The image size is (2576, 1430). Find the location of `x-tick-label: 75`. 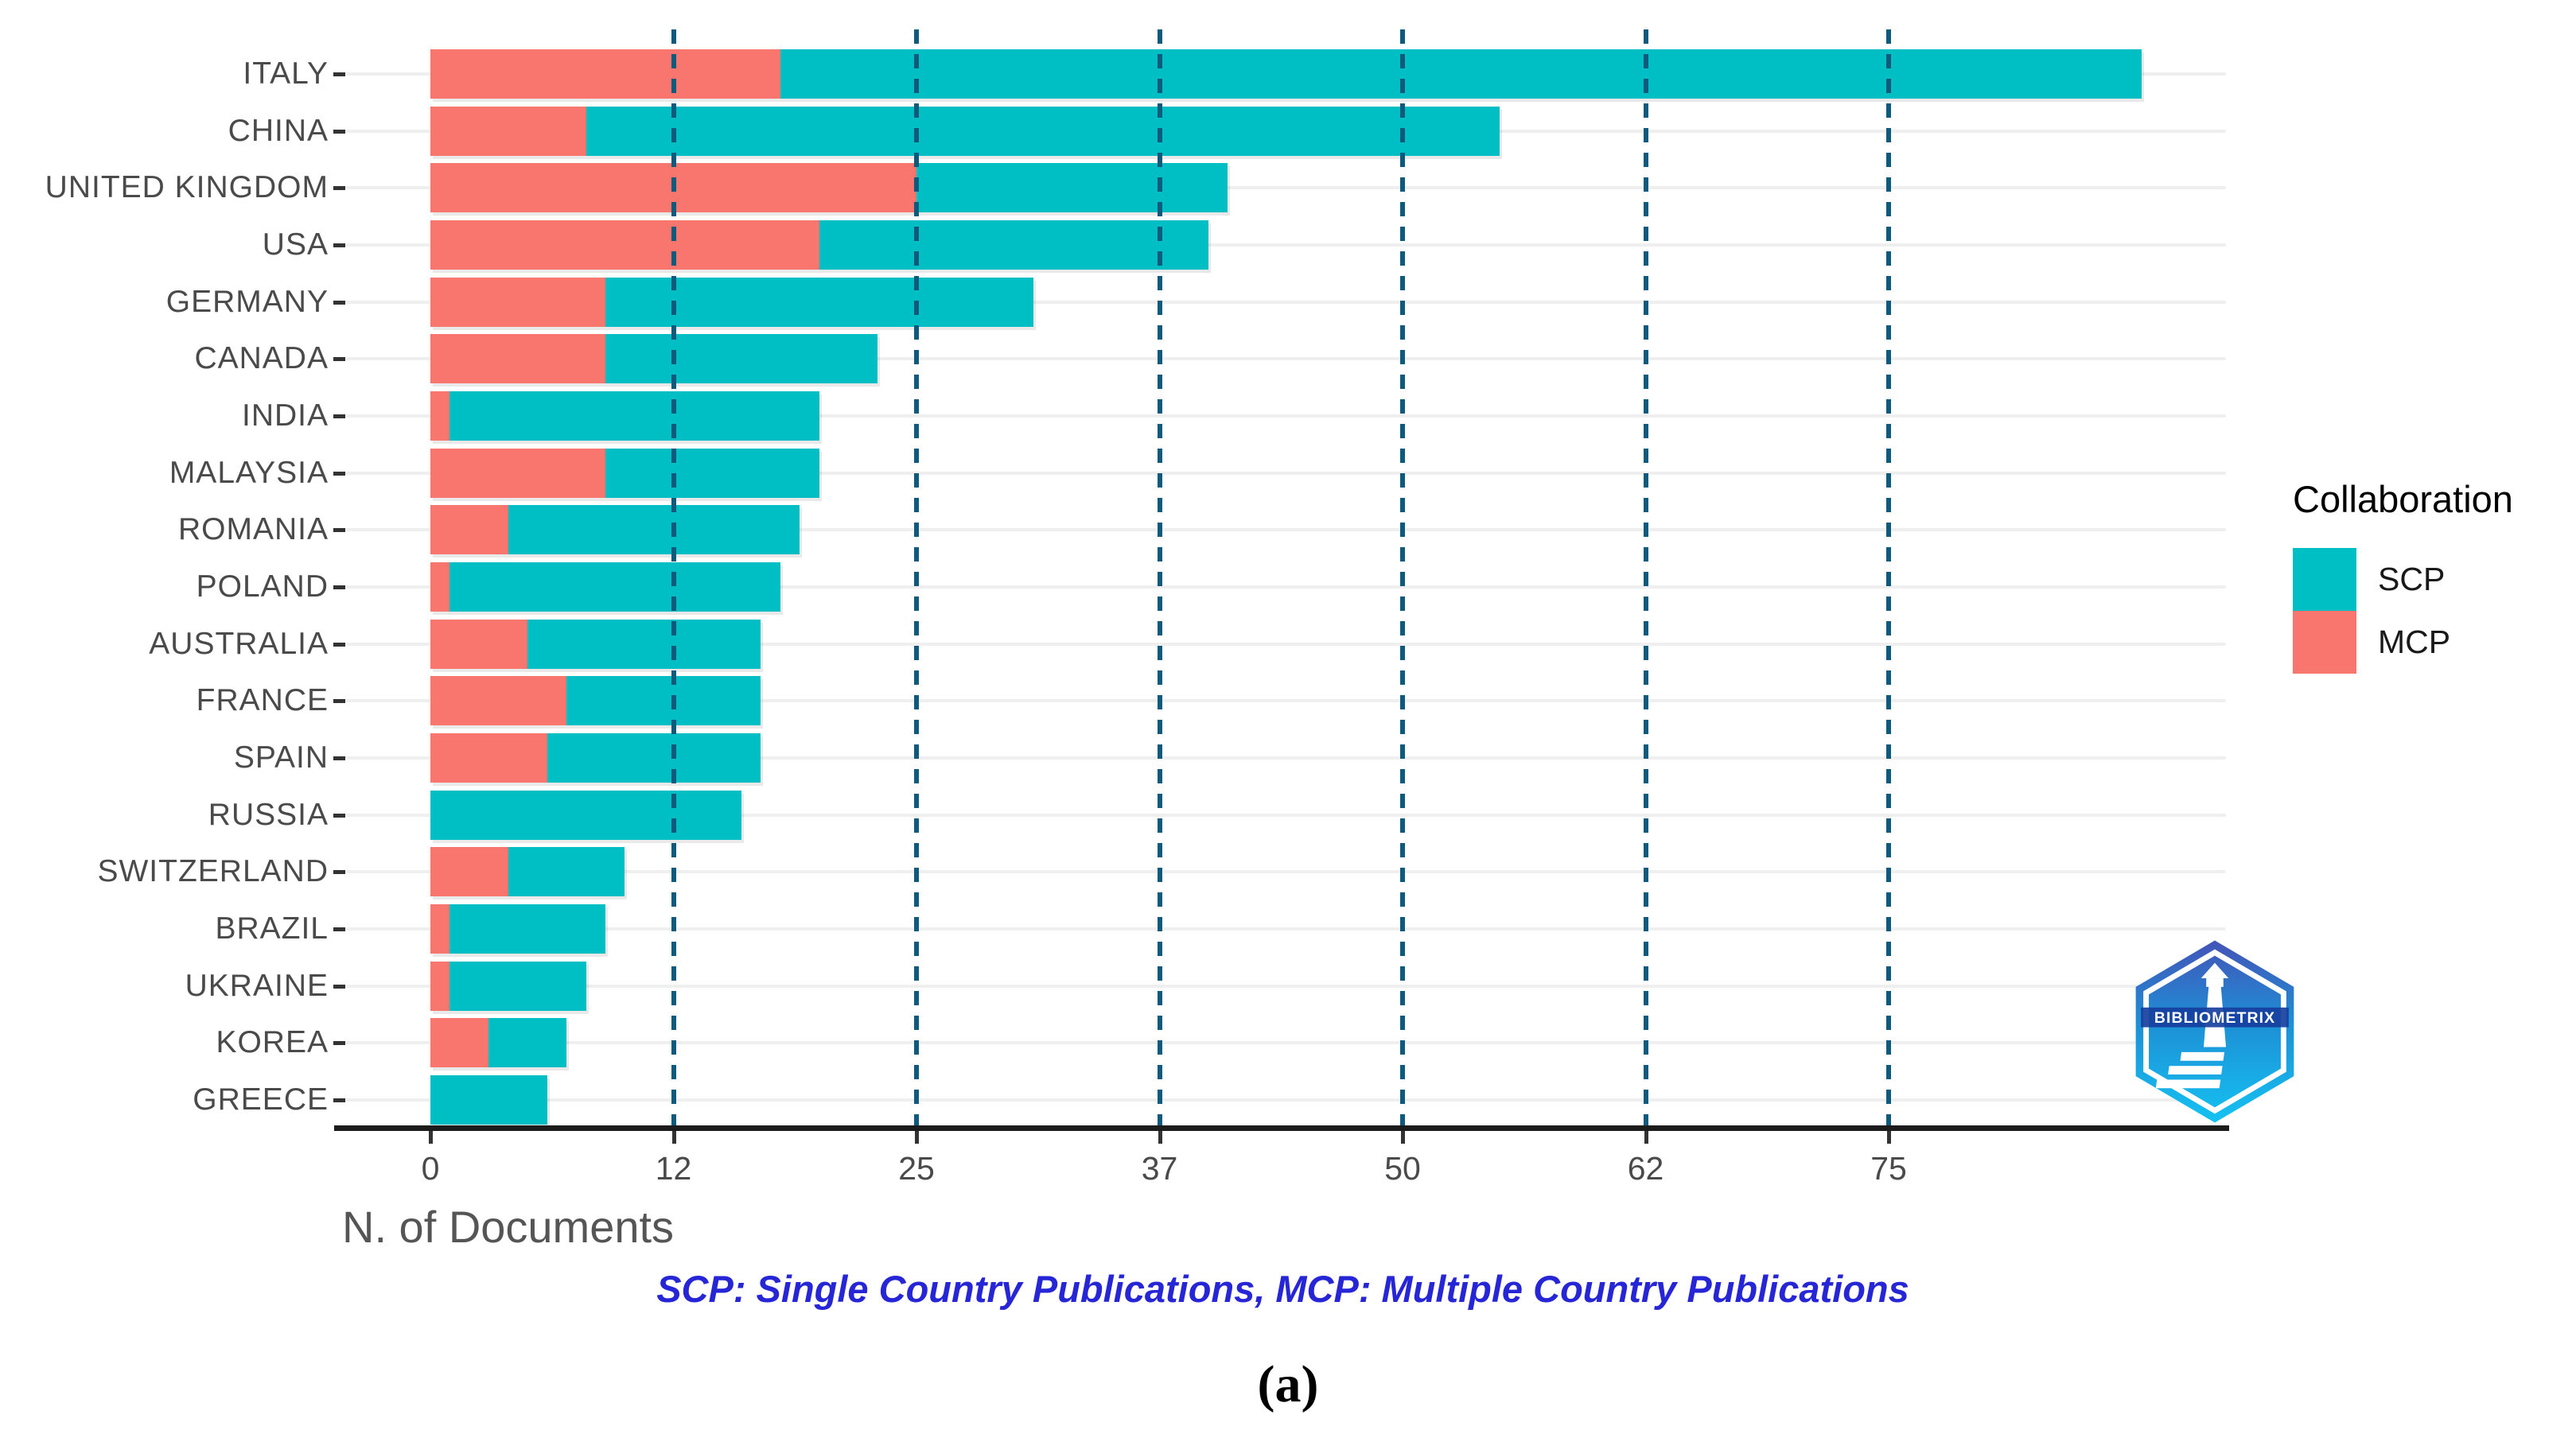

x-tick-label: 75 is located at coordinates (1889, 1168).